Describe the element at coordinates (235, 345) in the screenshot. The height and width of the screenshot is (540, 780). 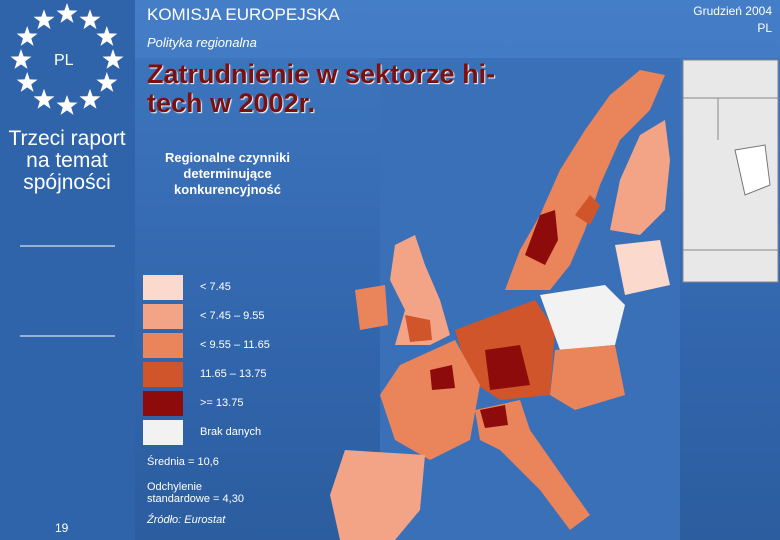
I see `legend-label: < 9.55 – 11.65` at that location.